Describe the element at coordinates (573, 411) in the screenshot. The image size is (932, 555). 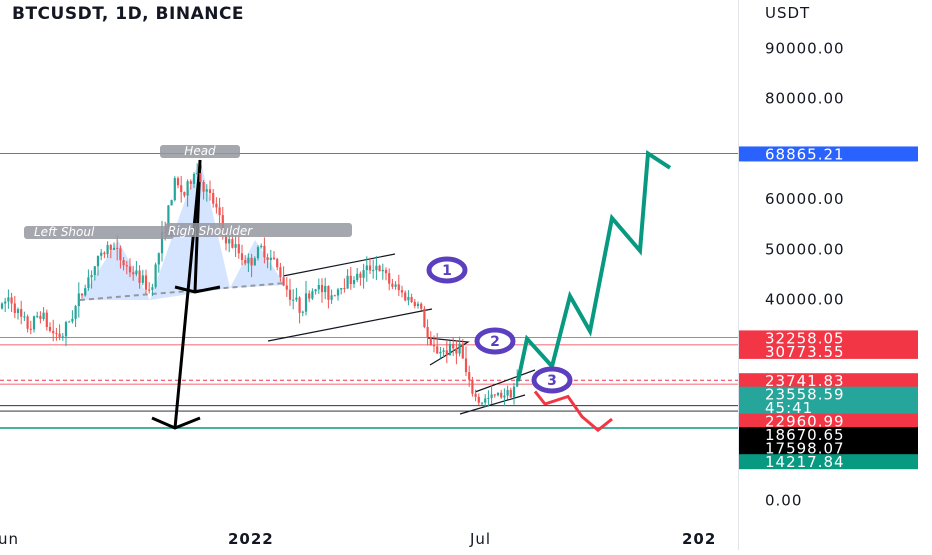
I see `bearish-projection` at that location.